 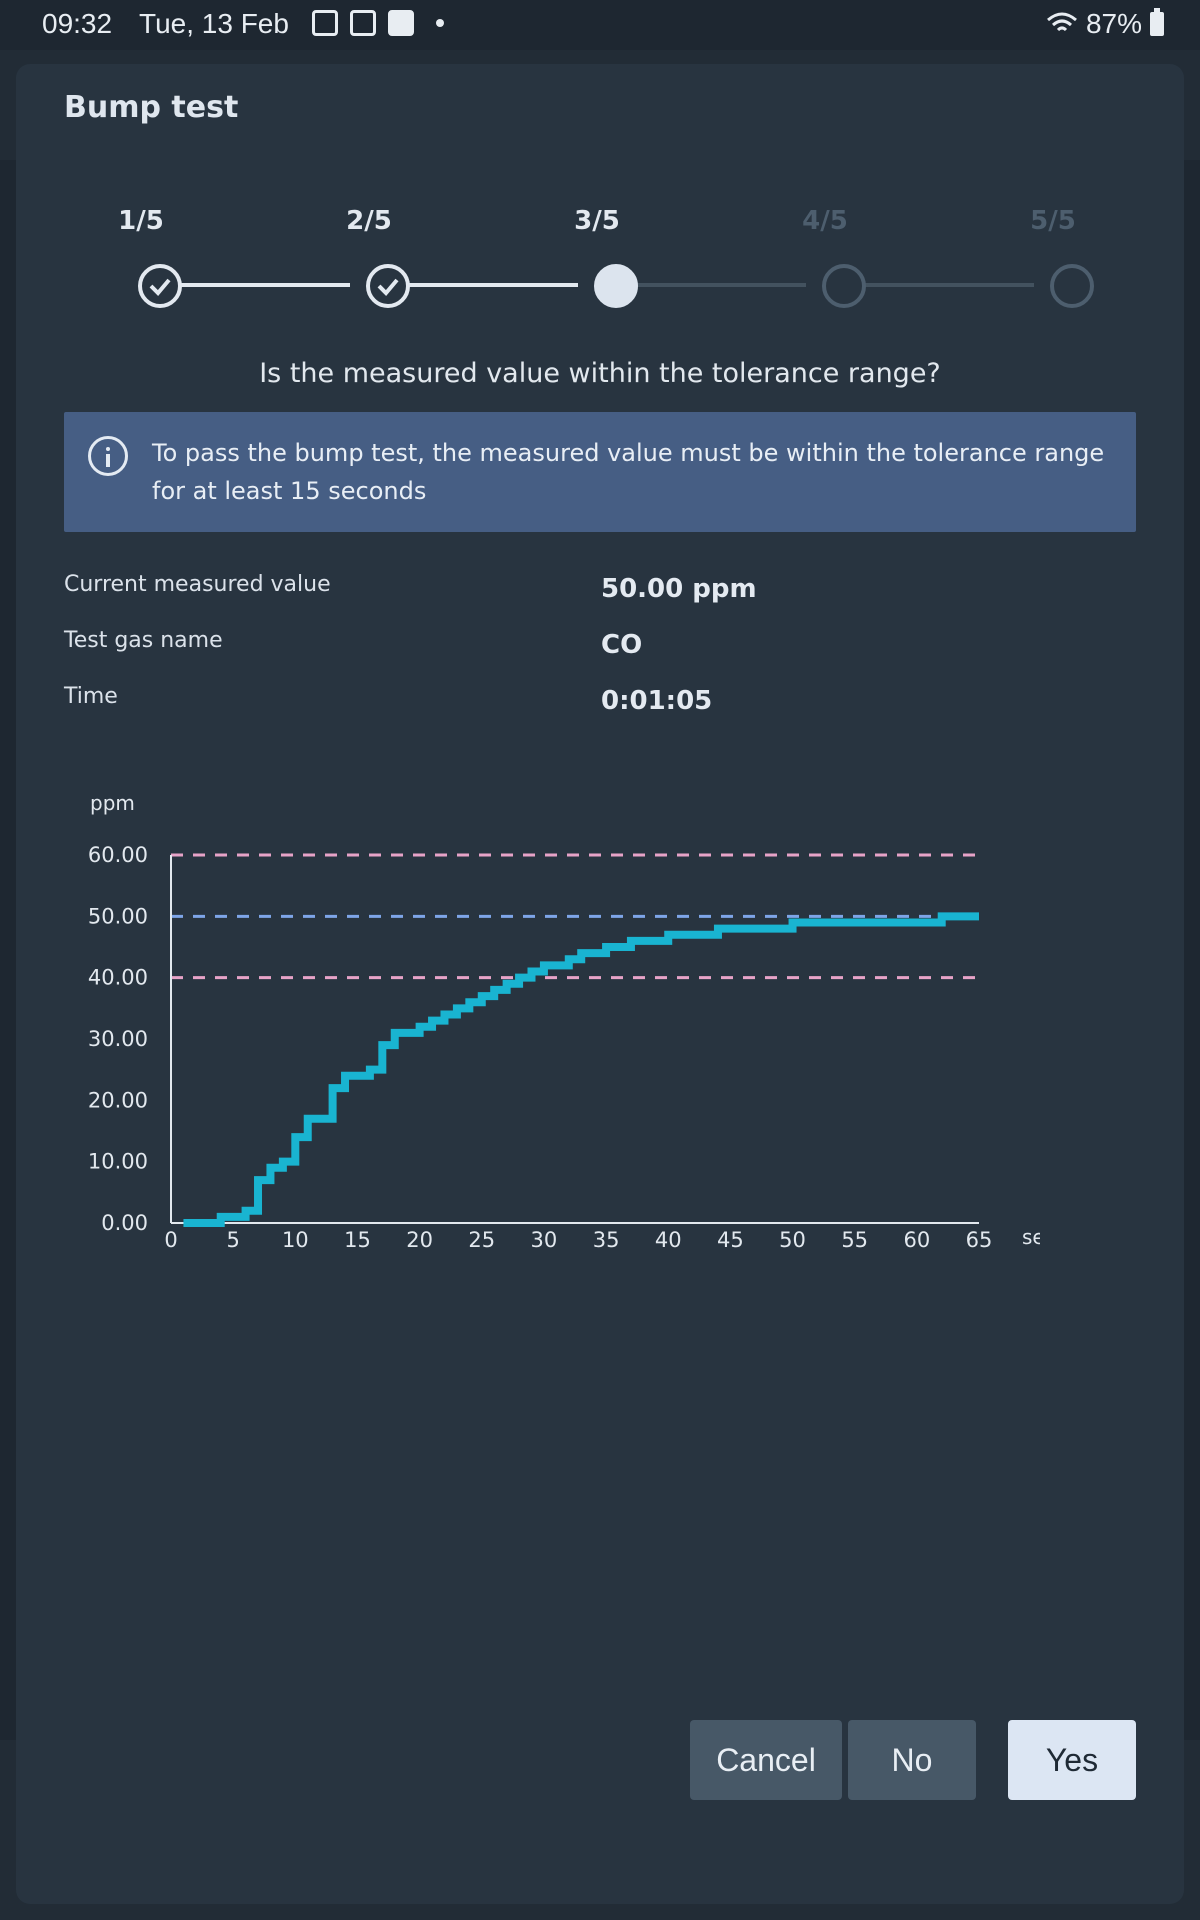 I want to click on x-tick-label: 35, so click(x=606, y=1240).